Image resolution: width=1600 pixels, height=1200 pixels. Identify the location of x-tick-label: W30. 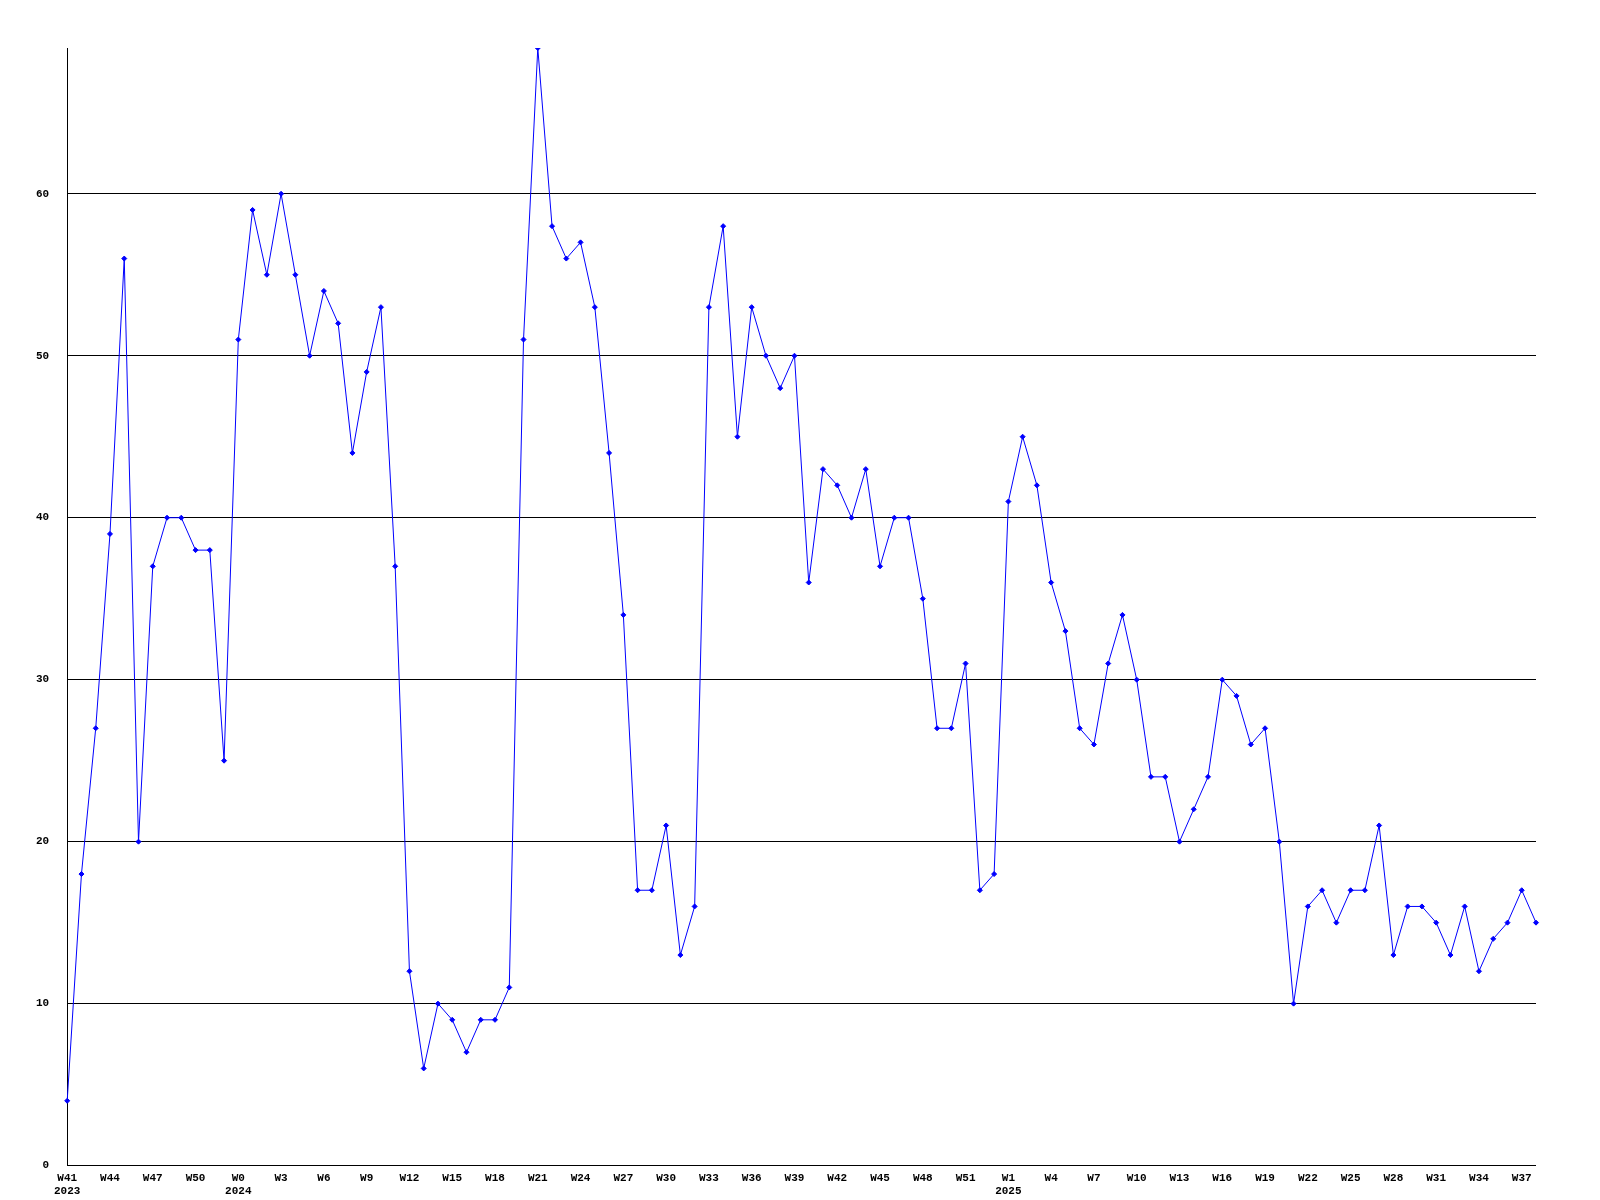
(666, 1177).